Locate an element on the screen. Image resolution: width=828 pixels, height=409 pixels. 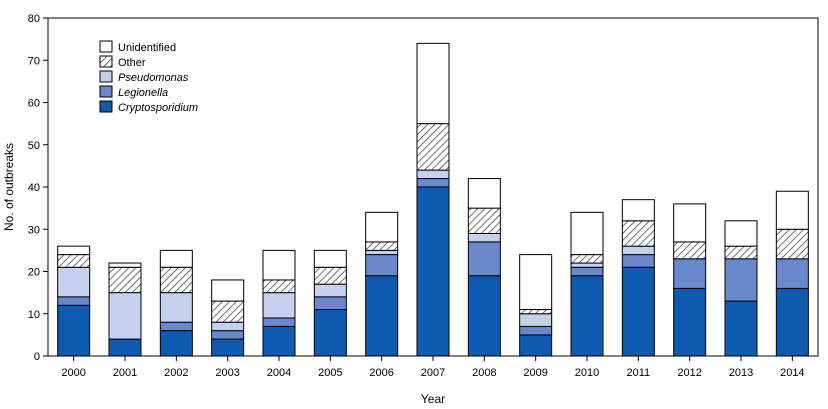
y-tick-label: 60 is located at coordinates (34, 104).